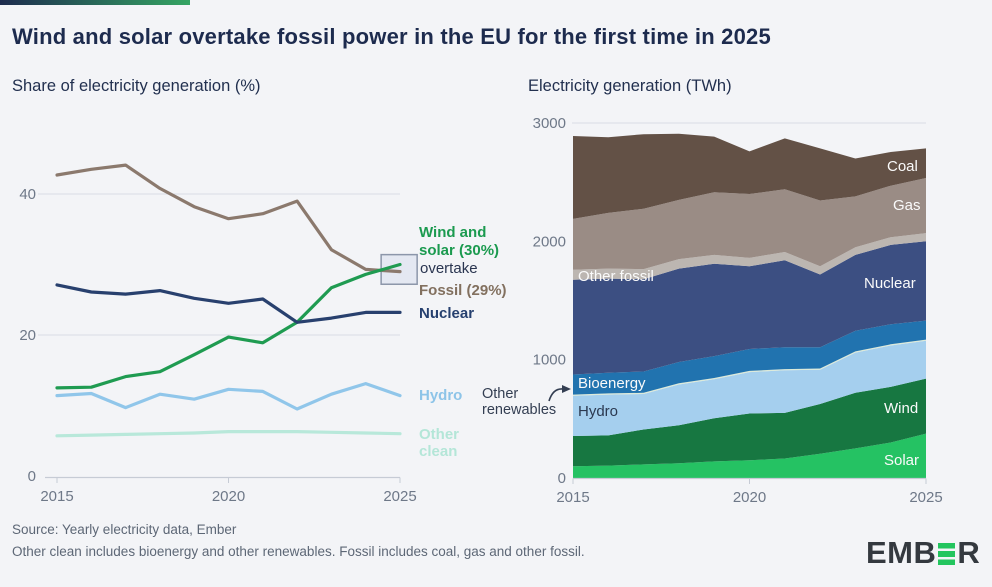 This screenshot has width=992, height=587. What do you see at coordinates (453, 232) in the screenshot?
I see `wind-solar-line-label-line1: Wind and` at bounding box center [453, 232].